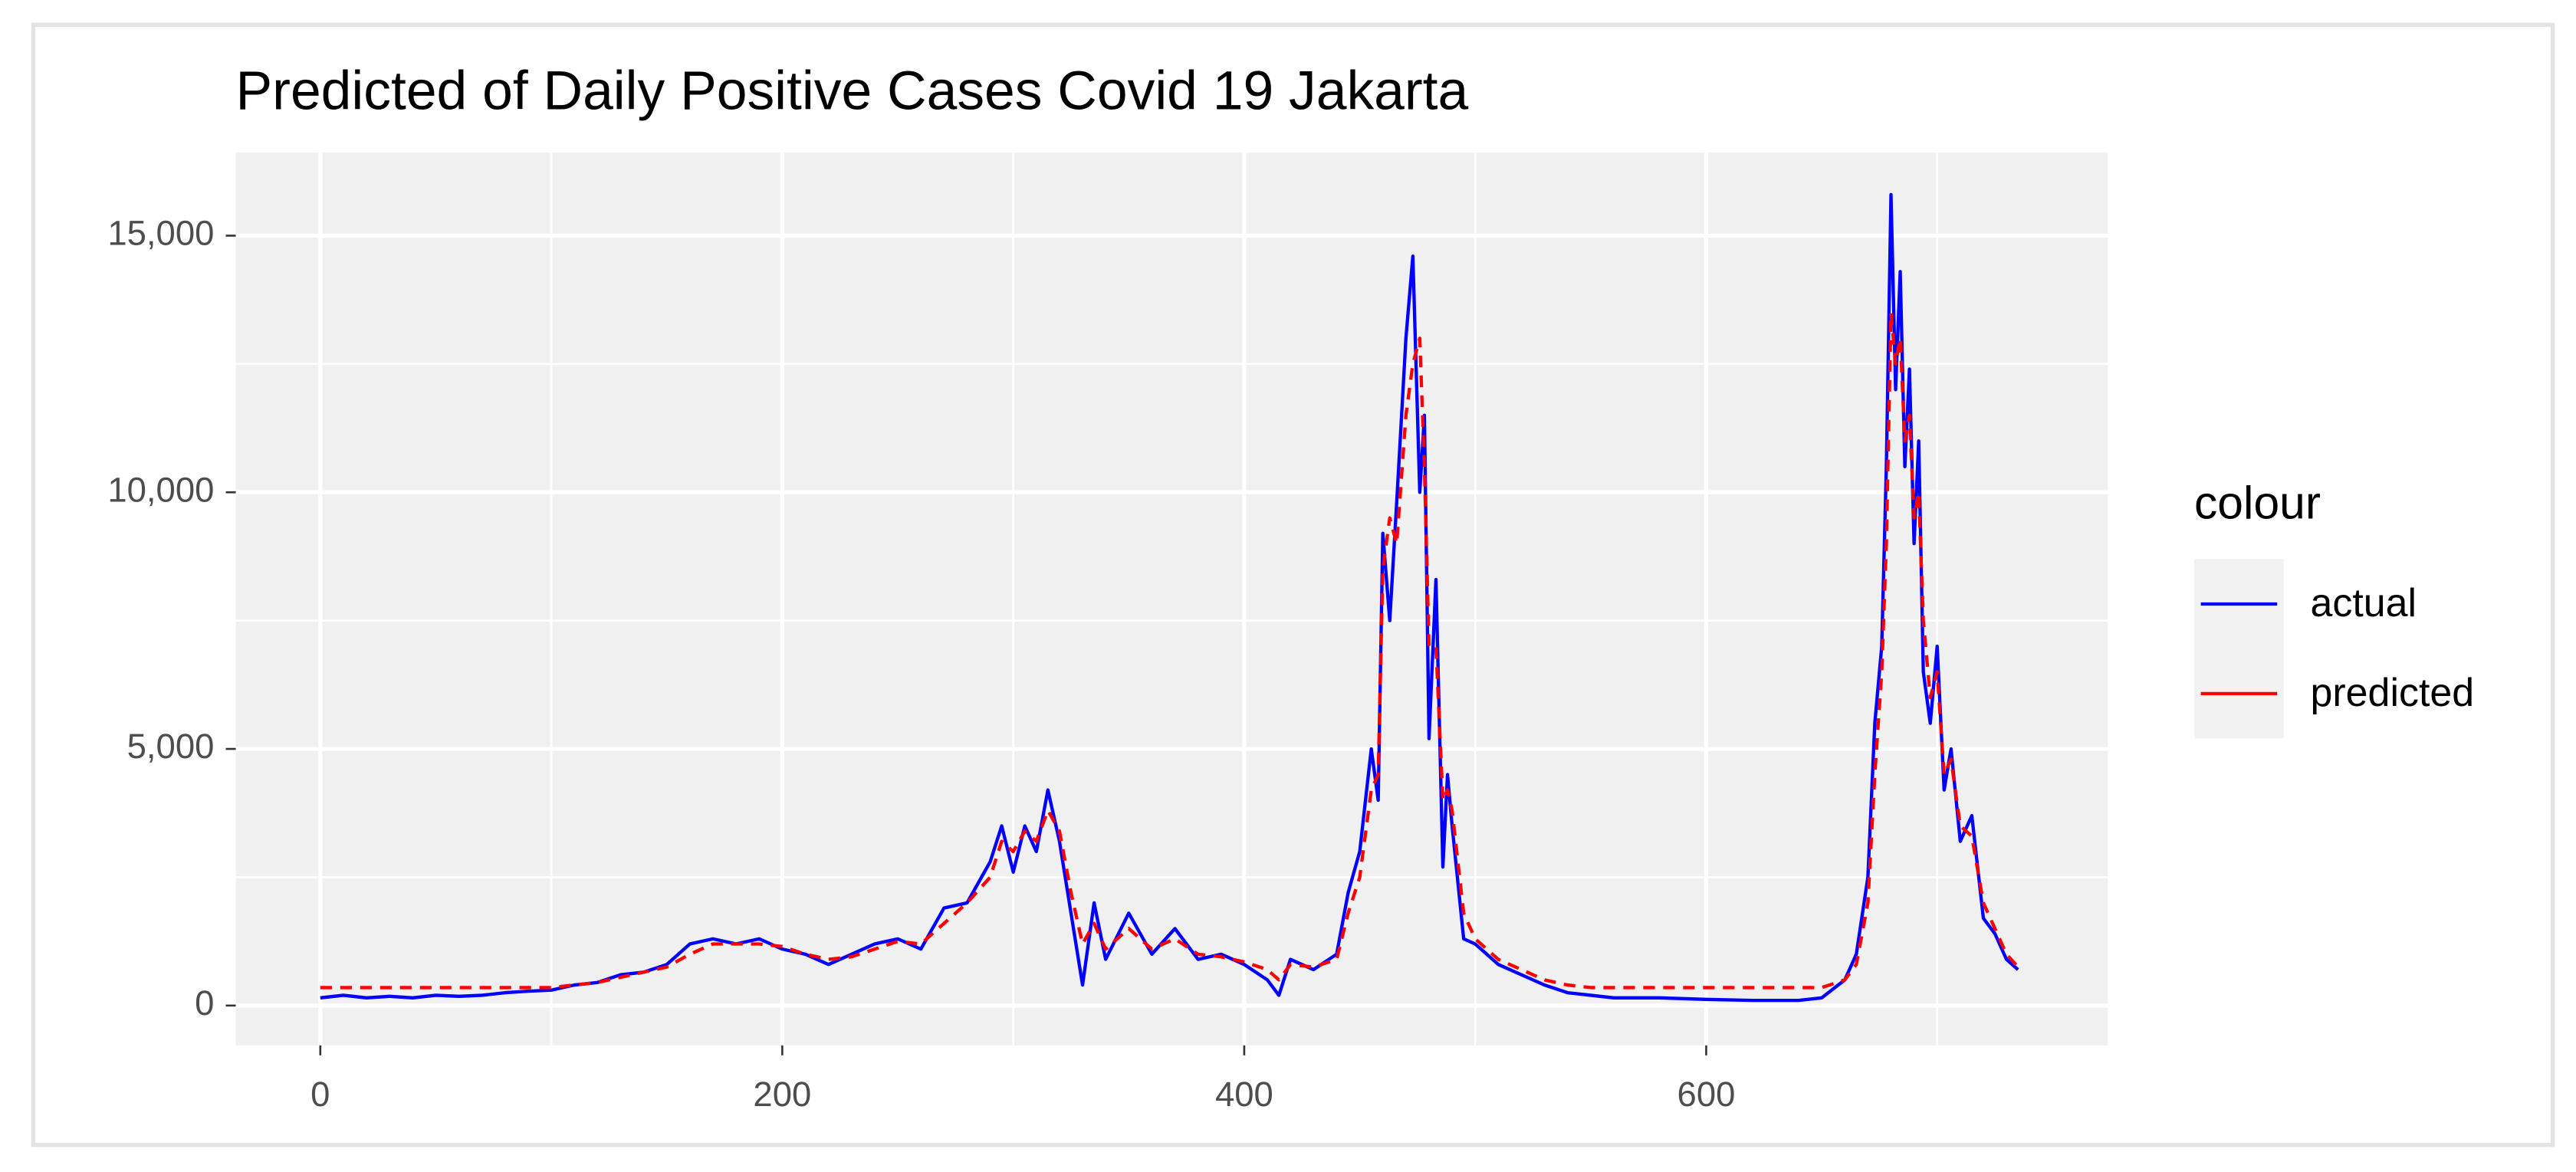 The image size is (2576, 1172). Describe the element at coordinates (161, 489) in the screenshot. I see `y-tick-label: 10,000` at that location.